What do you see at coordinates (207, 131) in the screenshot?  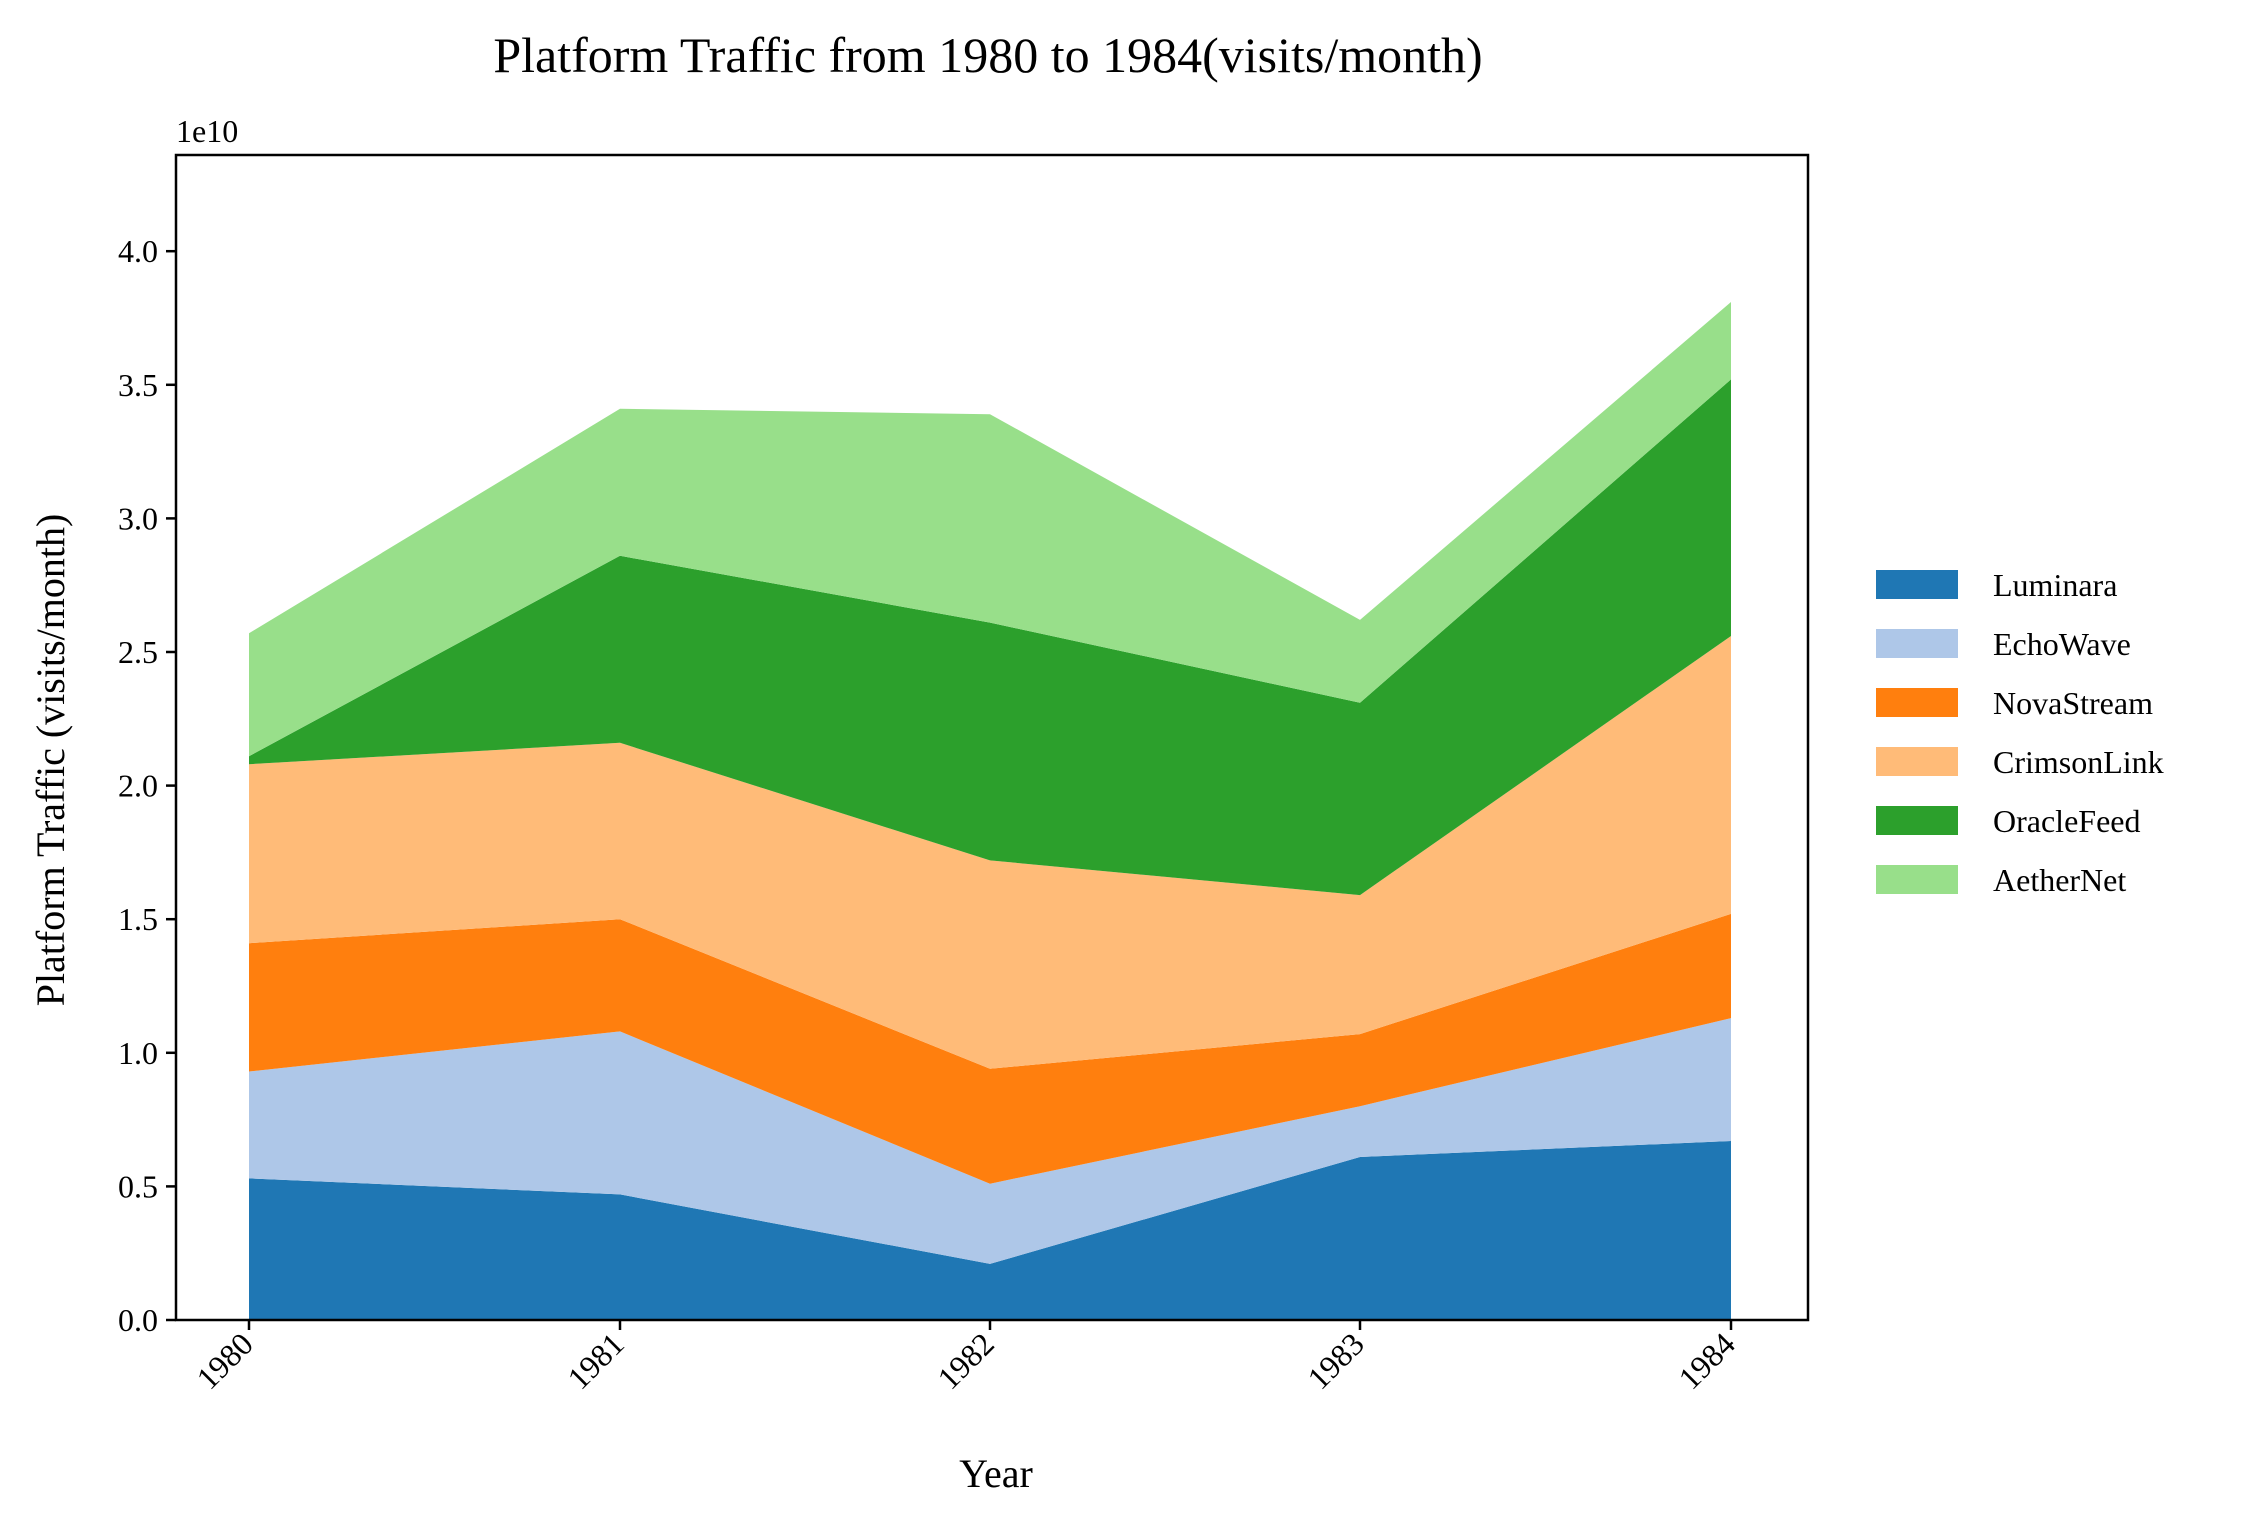 I see `y-offset-label: 1e10` at bounding box center [207, 131].